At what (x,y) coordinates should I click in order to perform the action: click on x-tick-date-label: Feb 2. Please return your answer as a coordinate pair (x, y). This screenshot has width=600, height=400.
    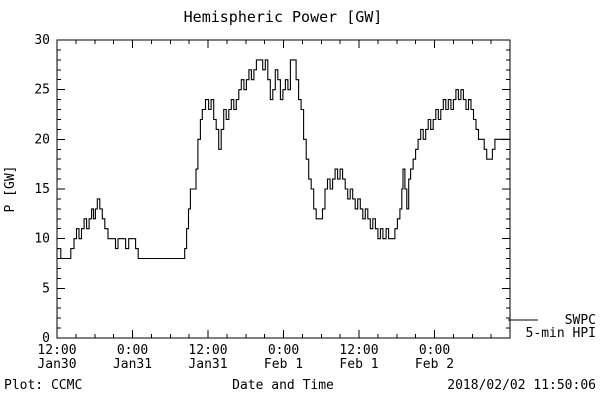
    Looking at the image, I should click on (434, 364).